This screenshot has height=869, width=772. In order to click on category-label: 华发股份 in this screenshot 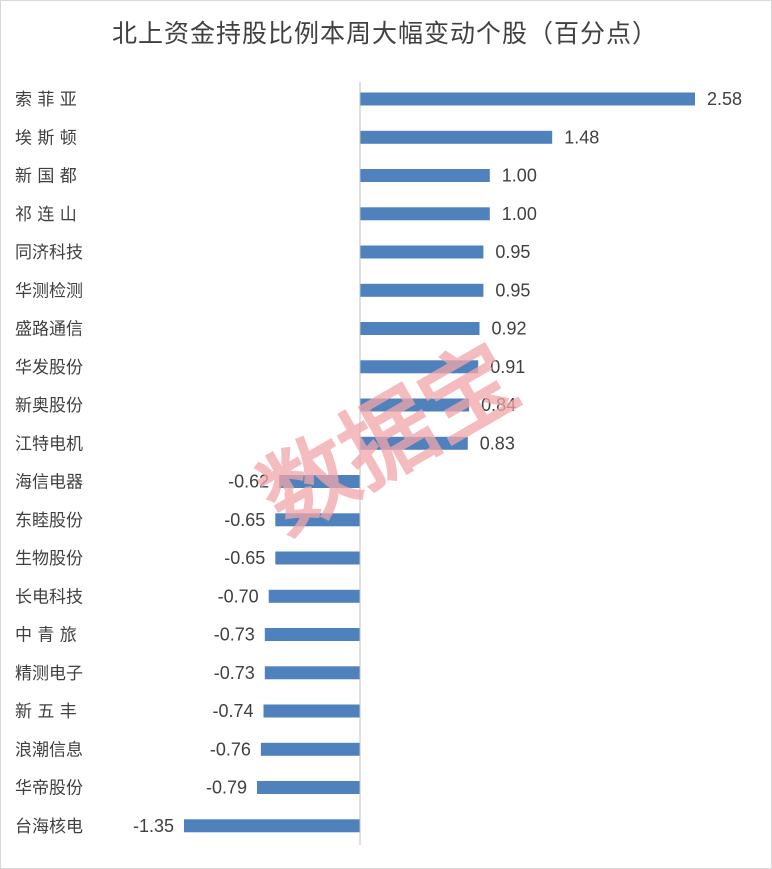, I will do `click(49, 368)`.